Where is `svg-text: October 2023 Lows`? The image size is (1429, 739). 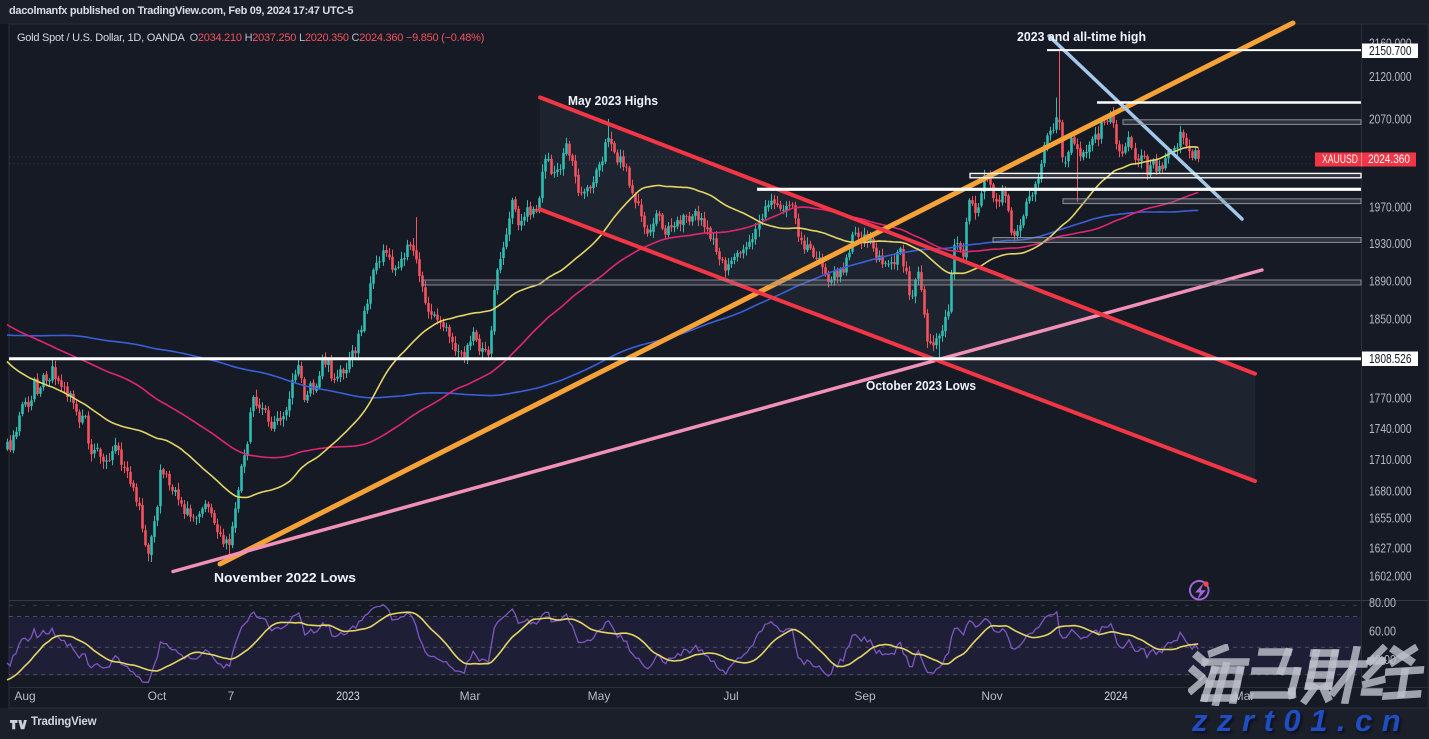
svg-text: October 2023 Lows is located at coordinates (921, 385).